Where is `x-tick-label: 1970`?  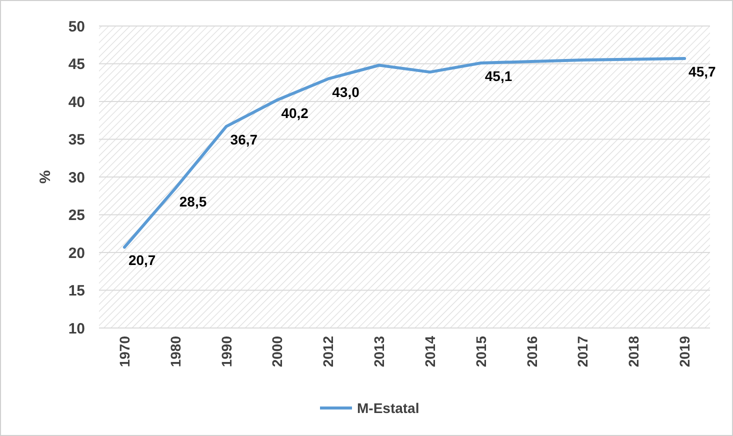 x-tick-label: 1970 is located at coordinates (124, 352).